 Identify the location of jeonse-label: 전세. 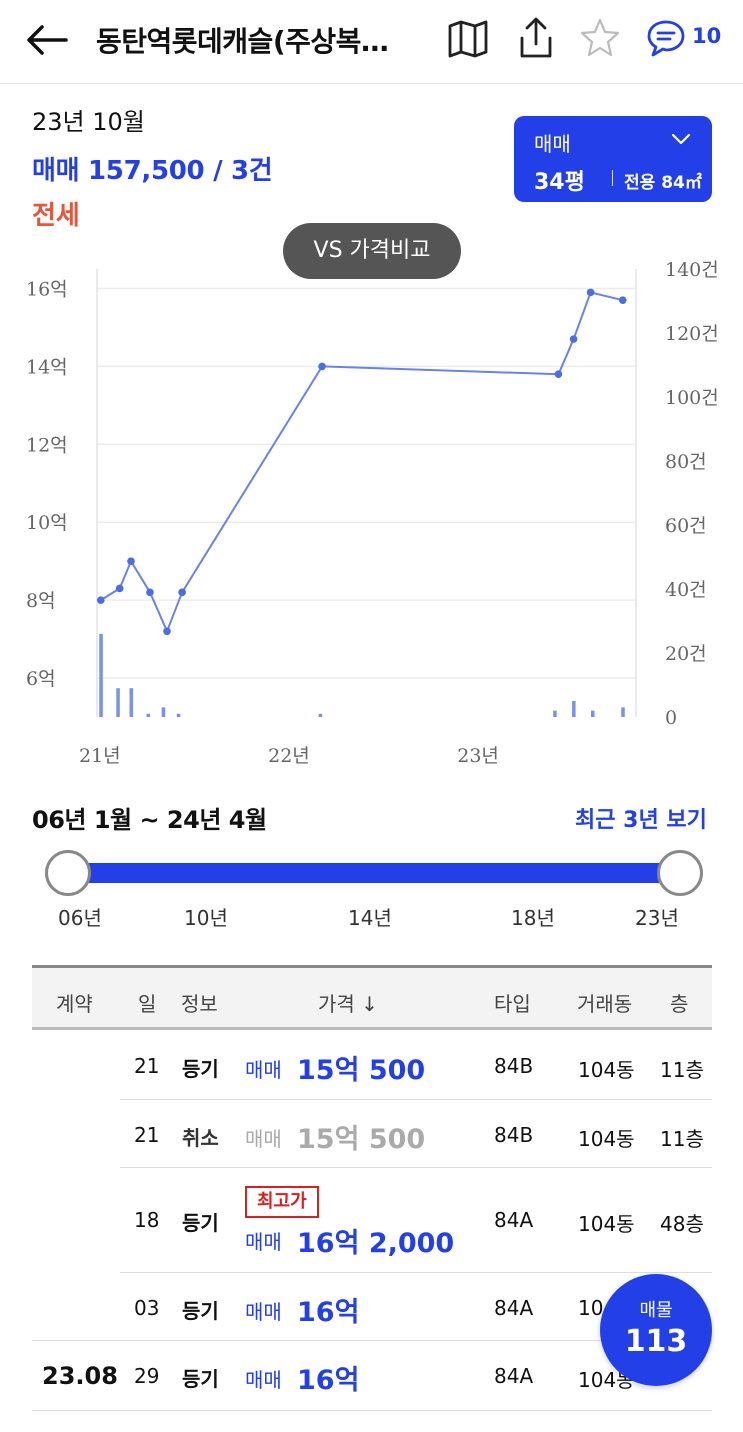
(56, 216).